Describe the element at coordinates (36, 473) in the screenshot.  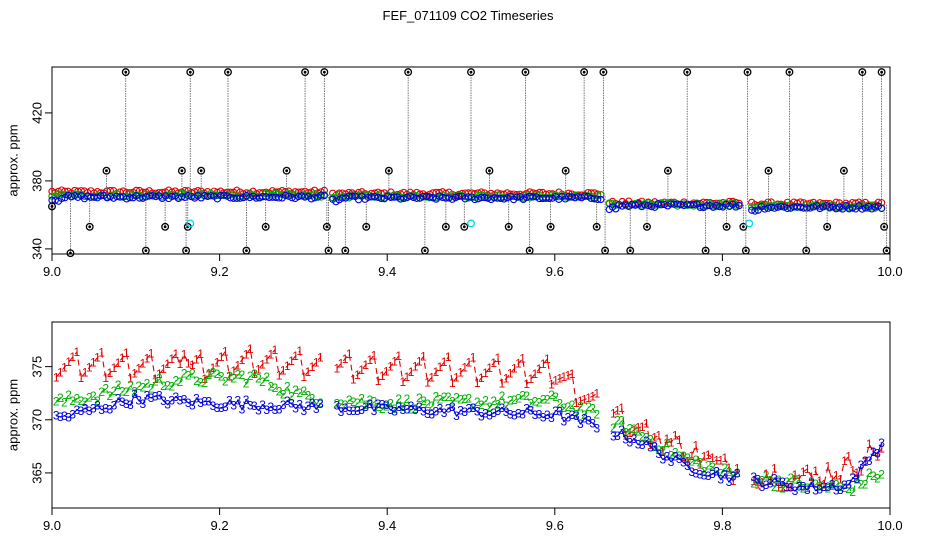
I see `y-tick-label: 365` at that location.